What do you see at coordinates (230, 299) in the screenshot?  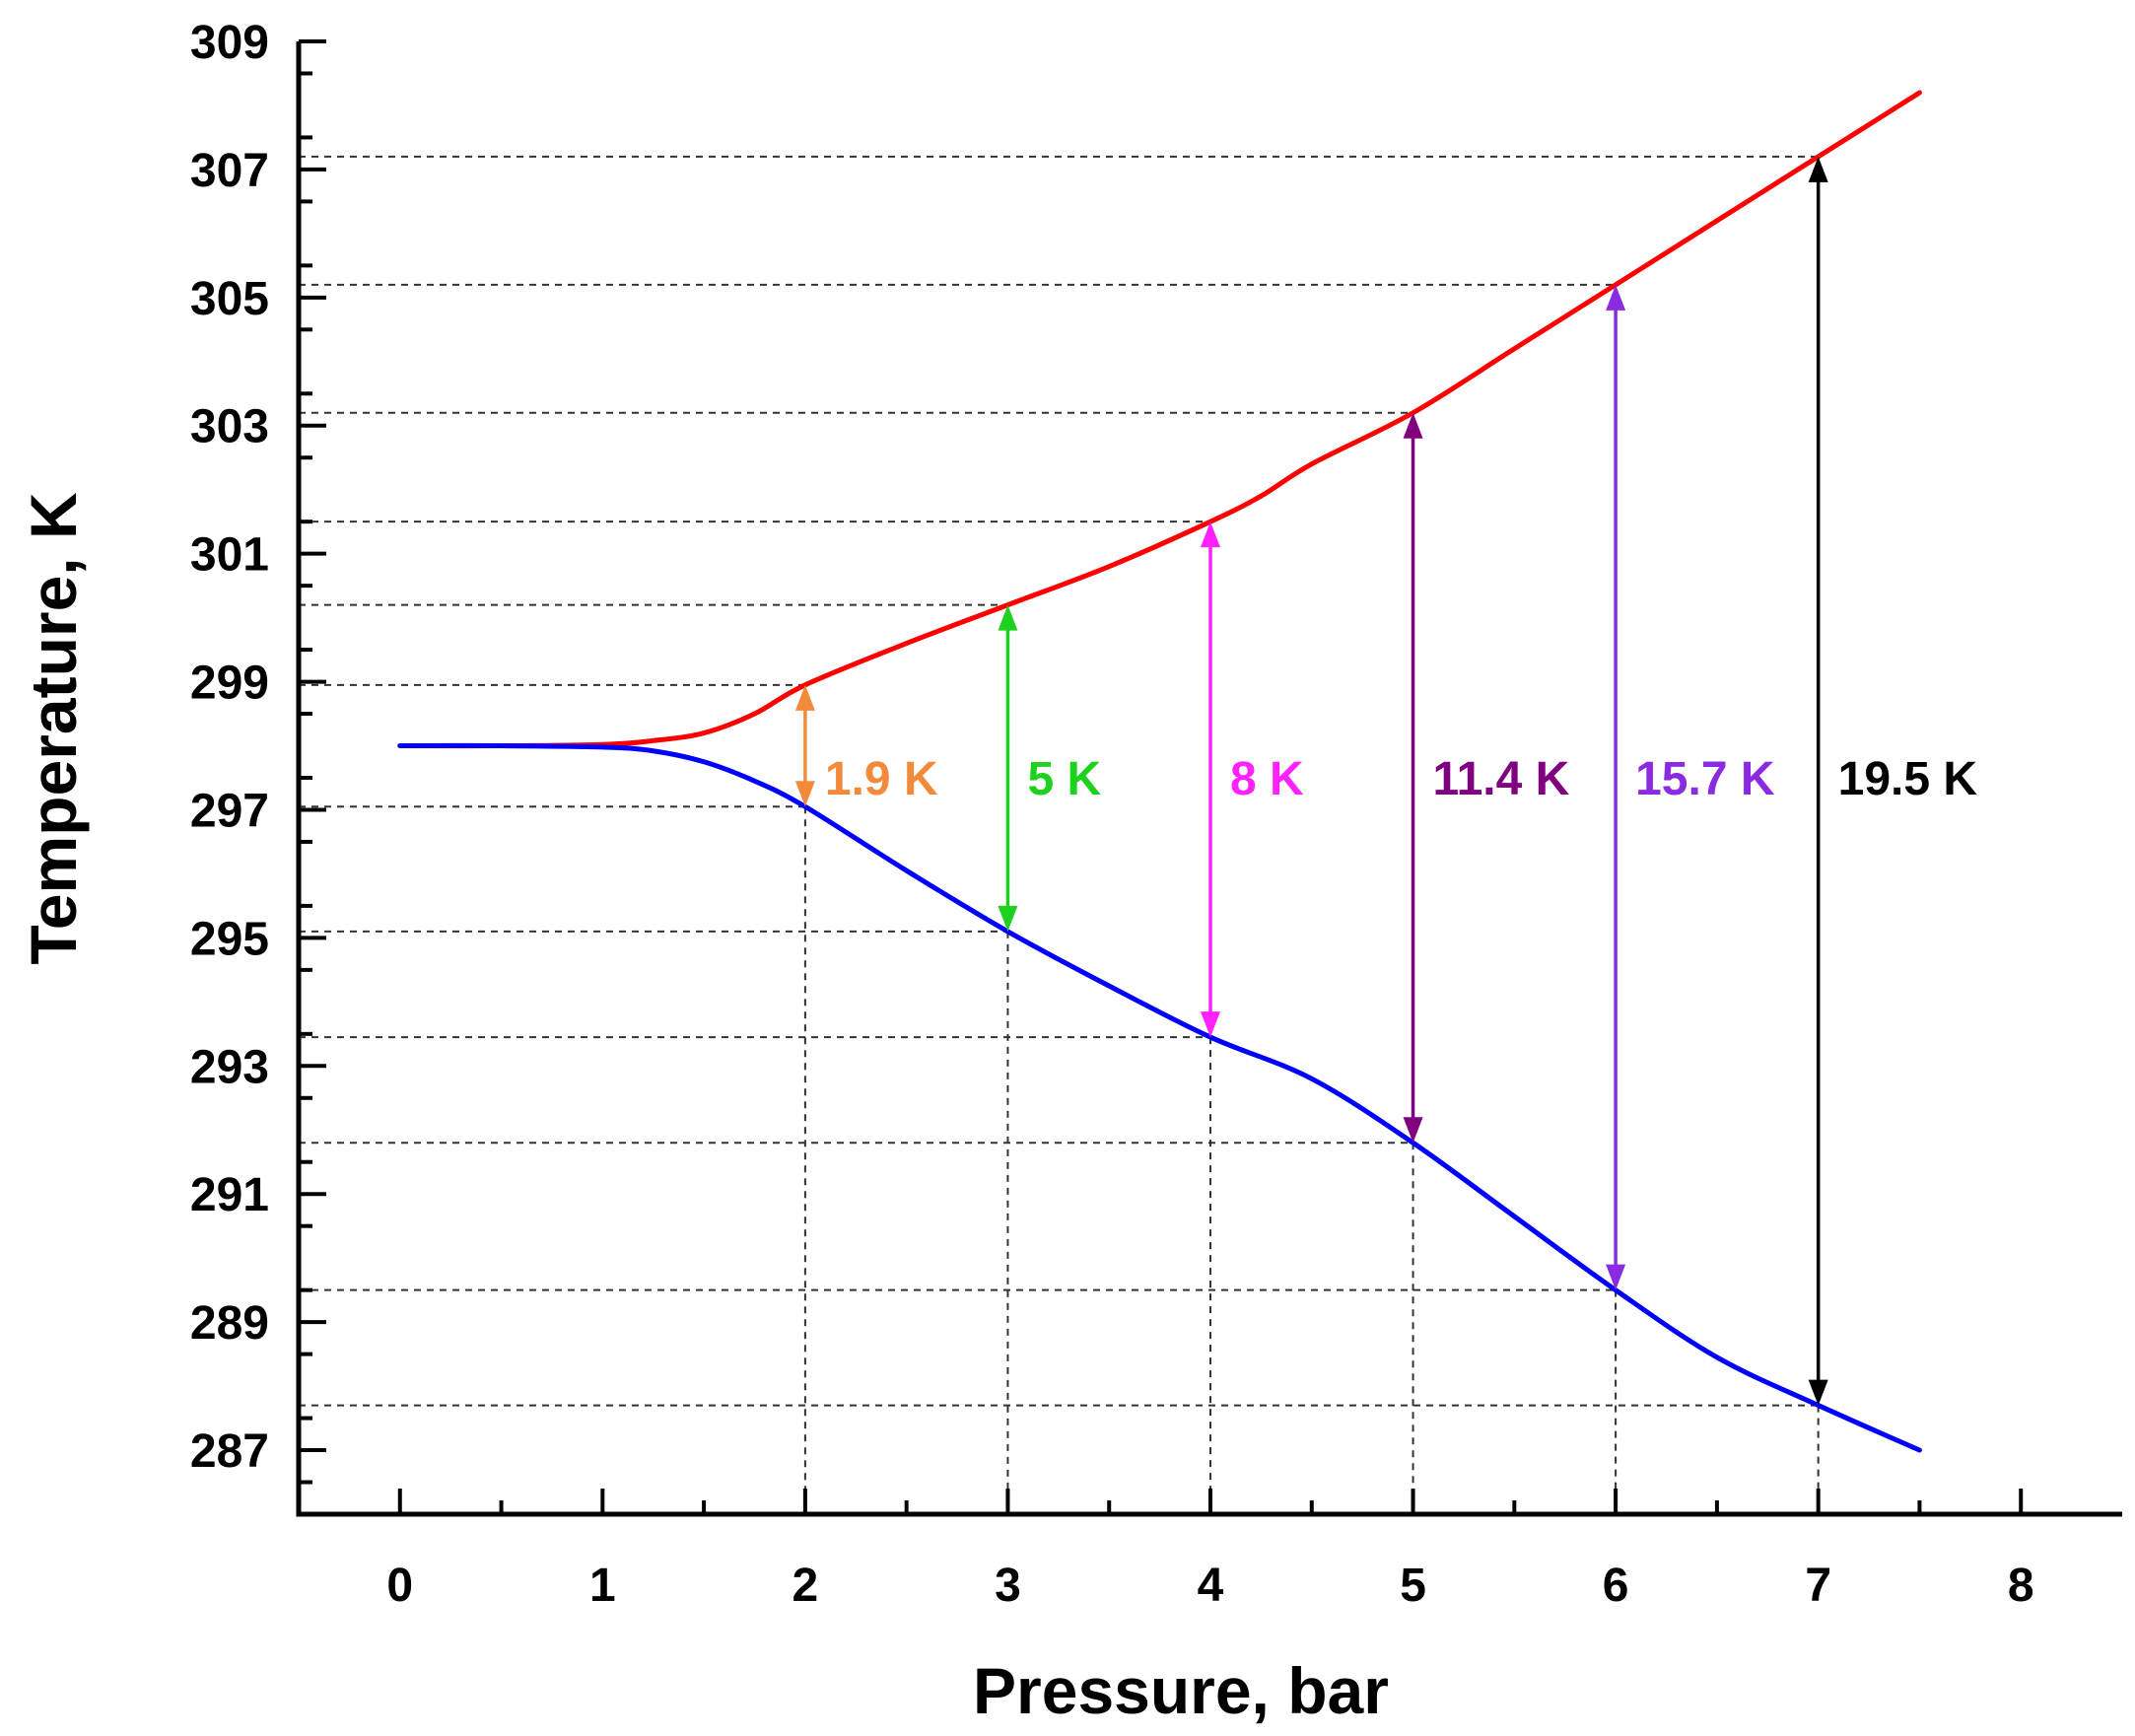 I see `y-tick-label: 305` at bounding box center [230, 299].